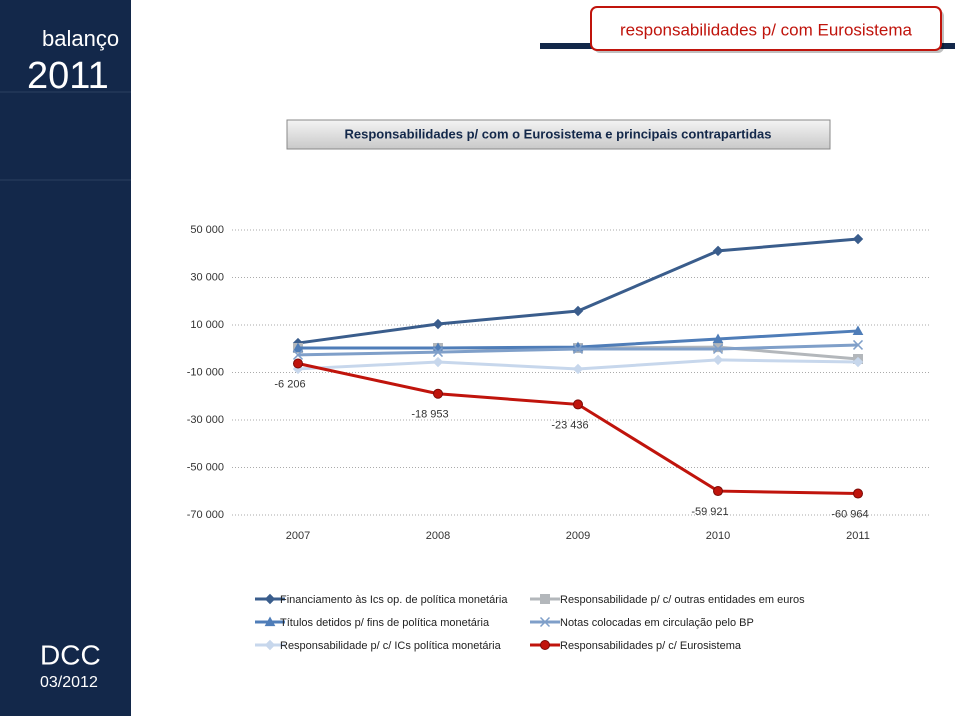 The image size is (960, 721). I want to click on value-label: -18 953, so click(429, 415).